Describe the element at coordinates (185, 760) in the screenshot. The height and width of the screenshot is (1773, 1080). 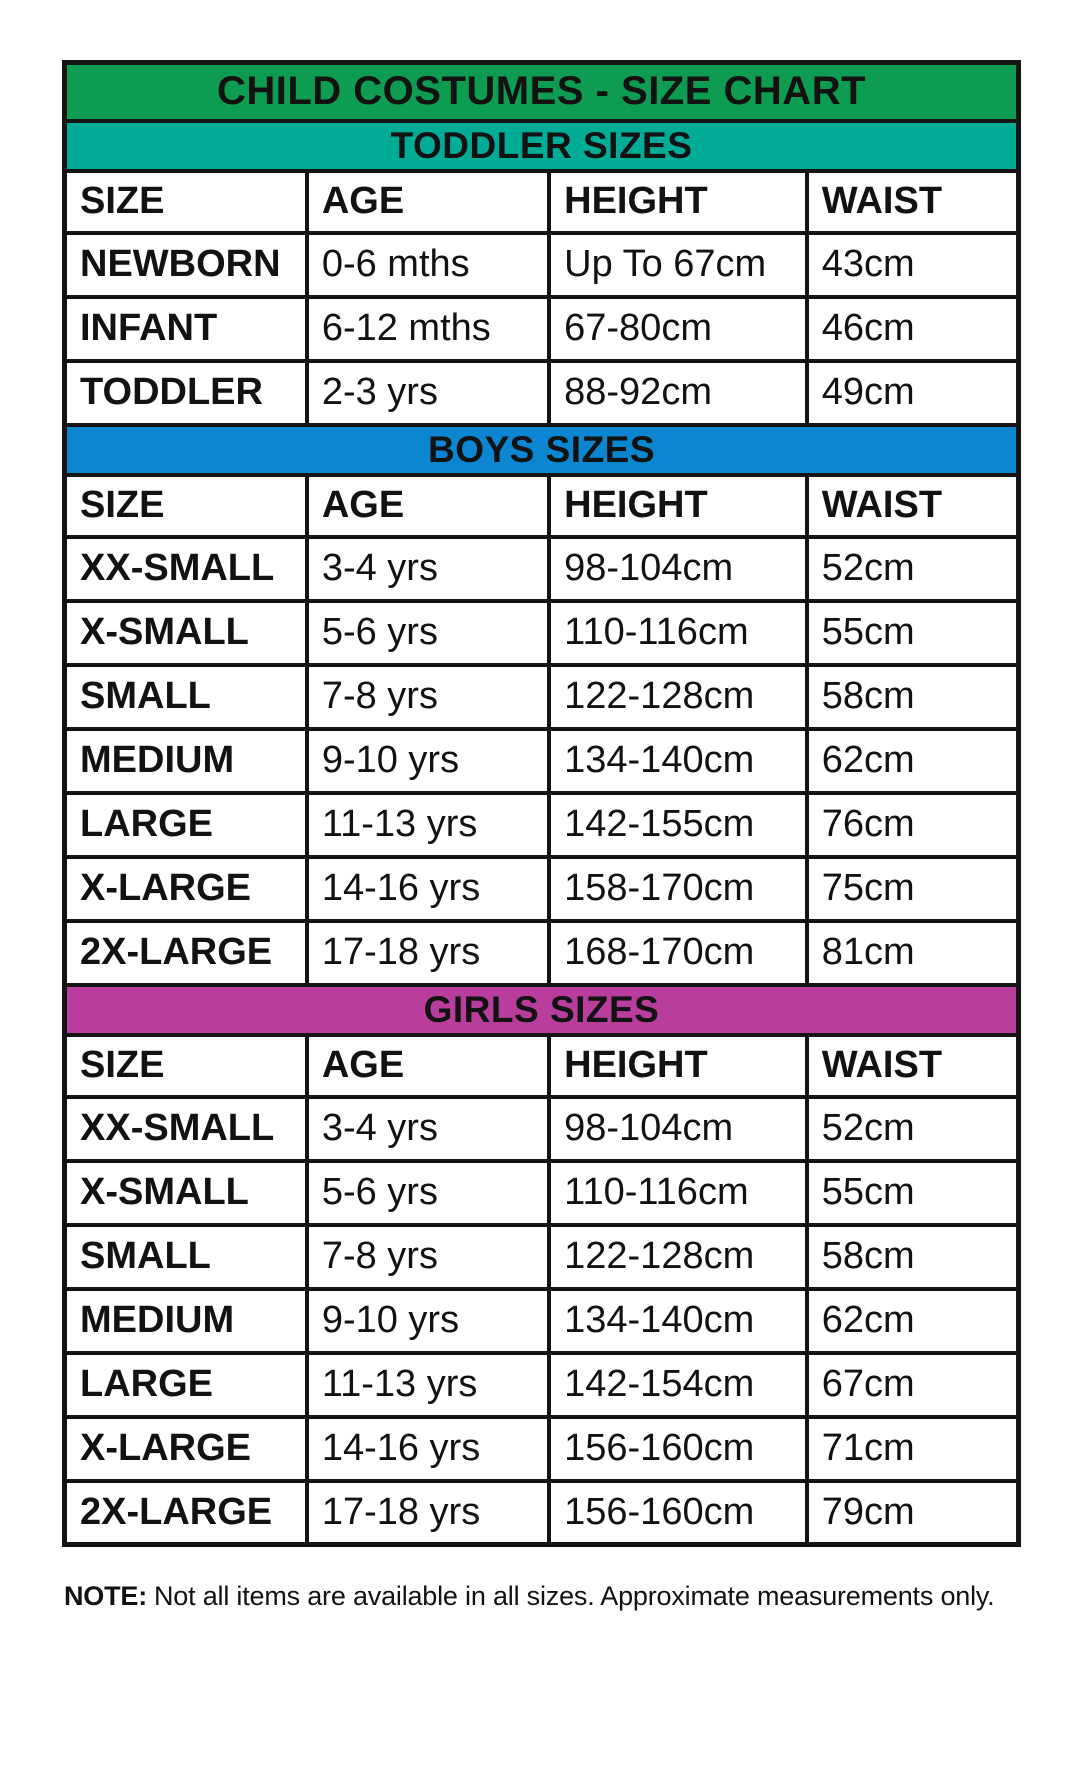
I see `size-cell: MEDIUM` at that location.